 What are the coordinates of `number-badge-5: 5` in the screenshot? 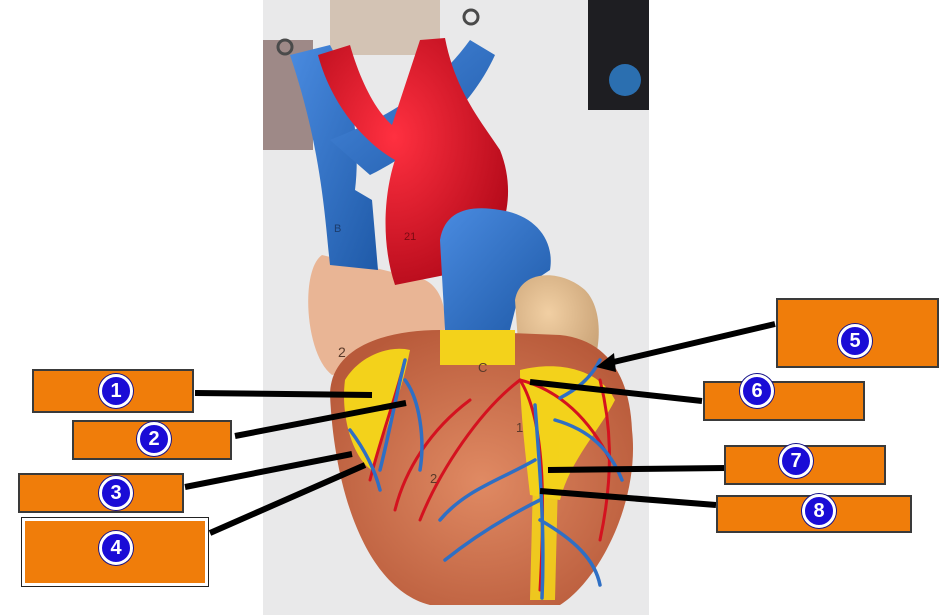 It's located at (855, 341).